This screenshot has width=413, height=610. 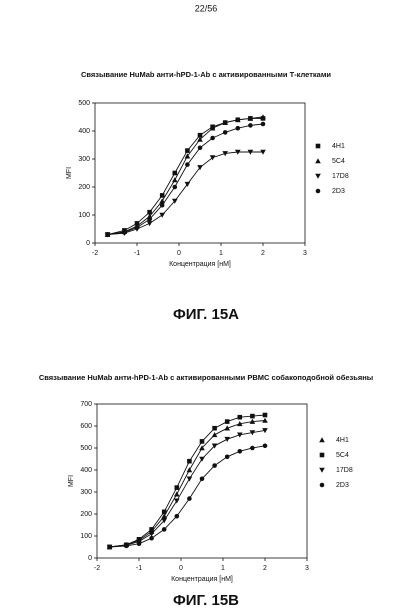 I want to click on y-axis-label: MFI, so click(x=69, y=173).